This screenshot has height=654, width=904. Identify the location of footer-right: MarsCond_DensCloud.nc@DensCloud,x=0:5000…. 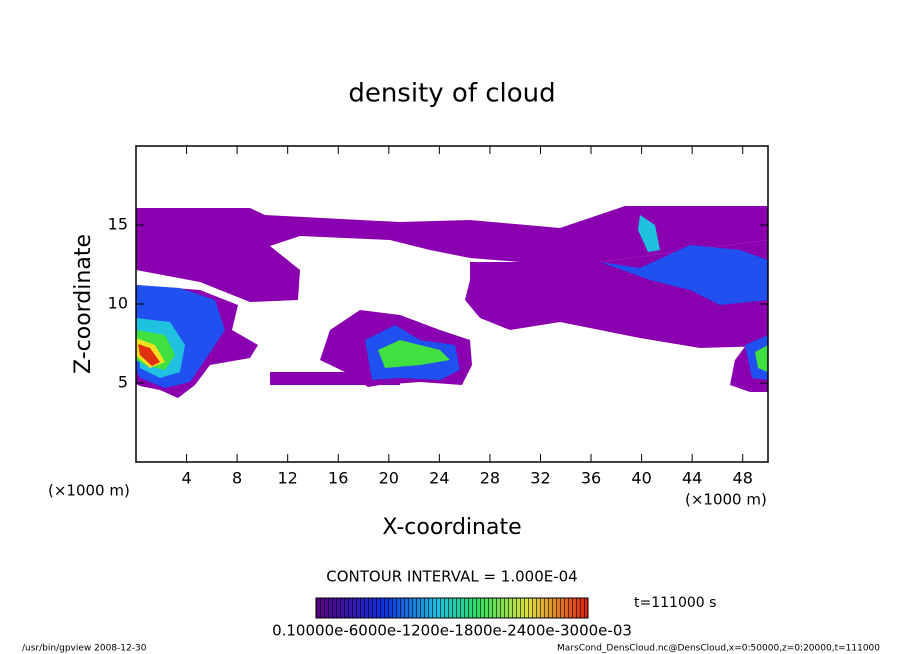
(718, 649).